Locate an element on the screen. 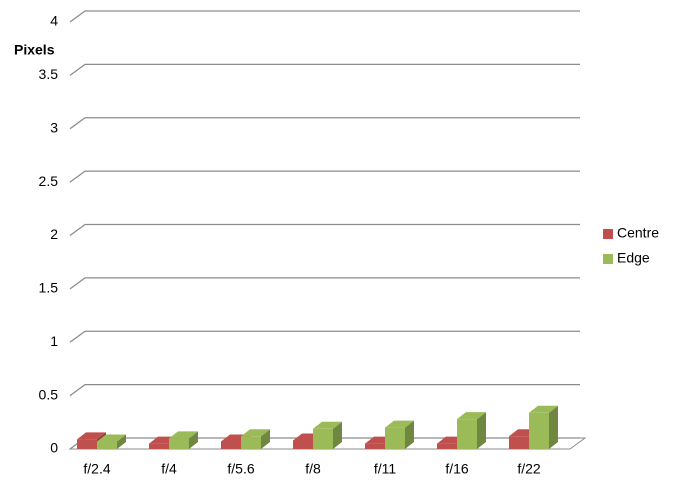 The image size is (674, 488). x-tick-label: f/16 is located at coordinates (457, 469).